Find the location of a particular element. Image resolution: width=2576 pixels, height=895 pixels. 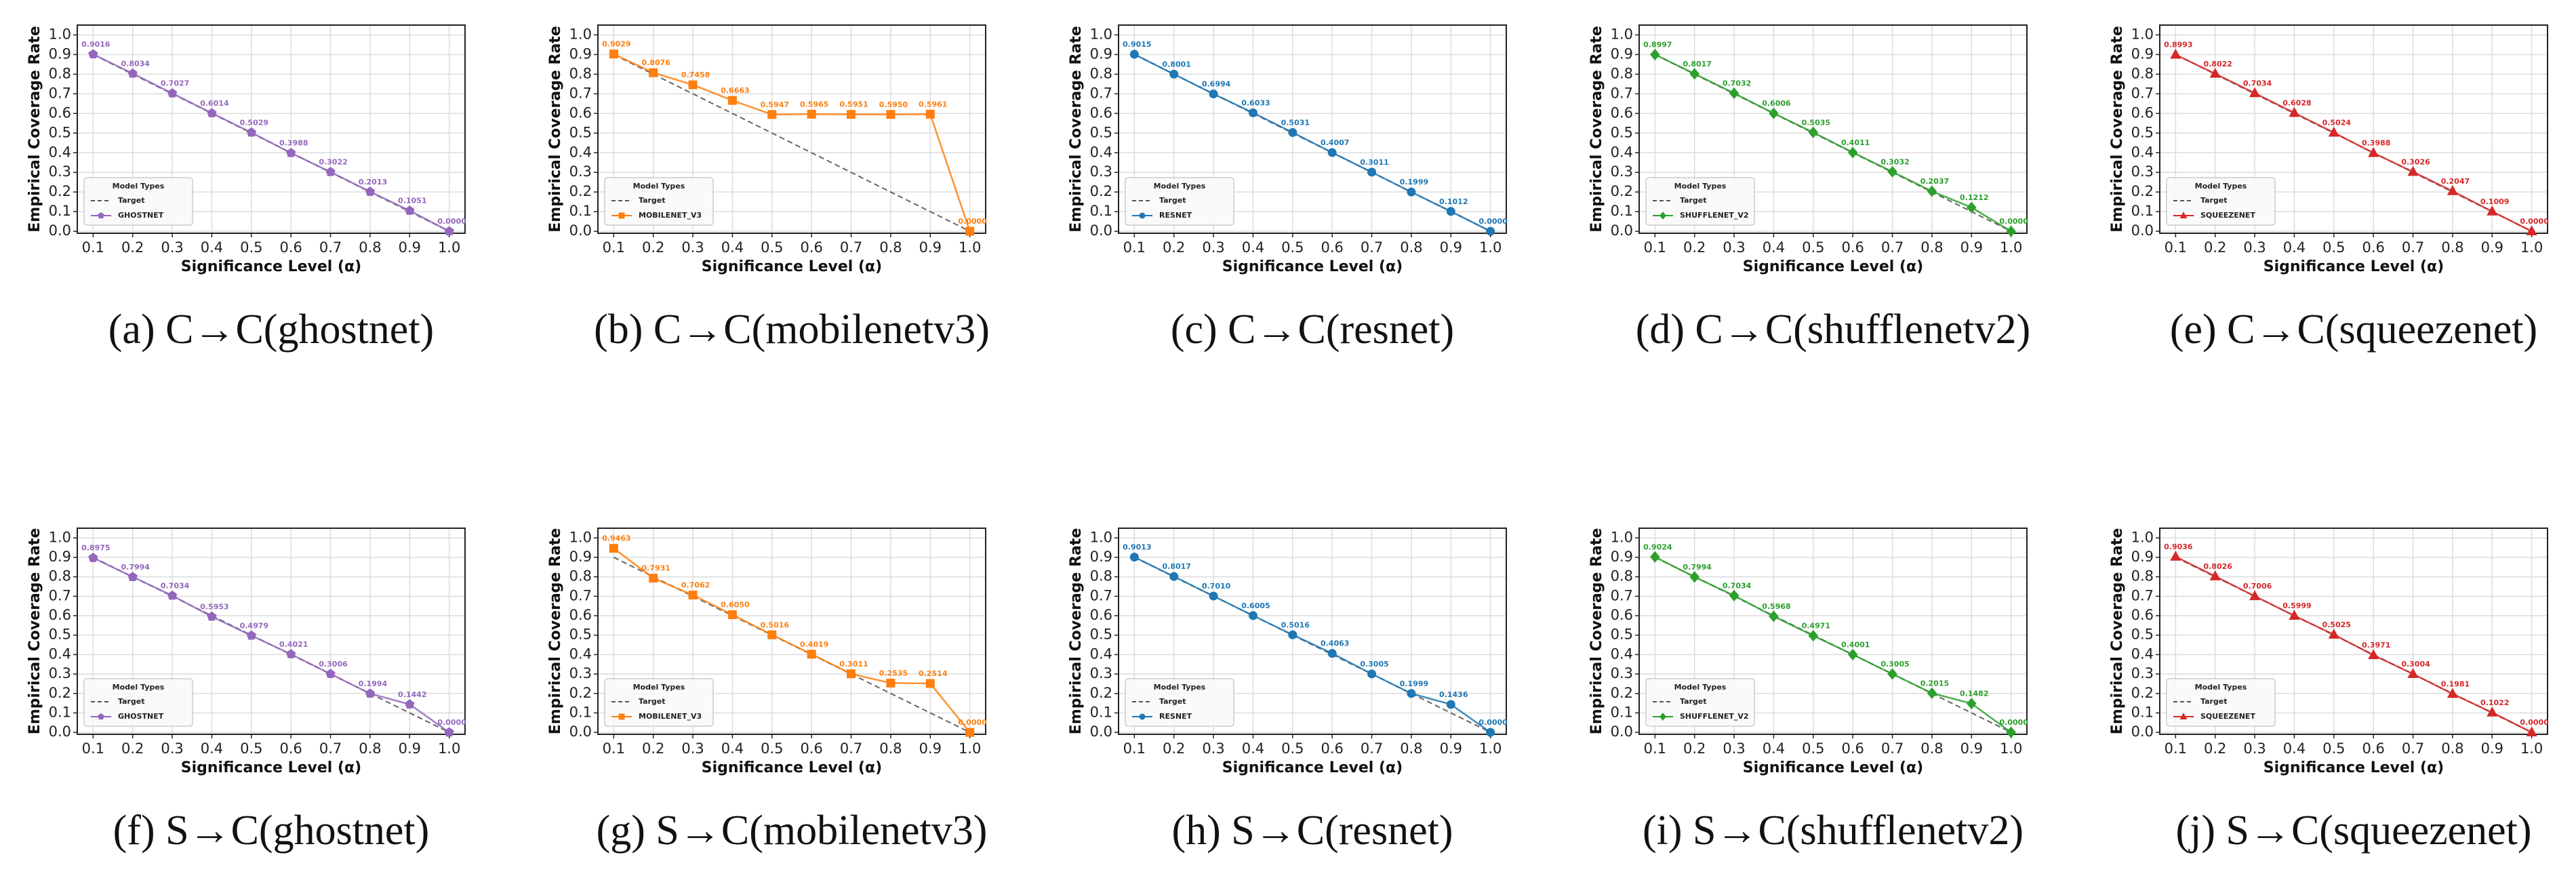

value-label: 0.9029 is located at coordinates (616, 44).